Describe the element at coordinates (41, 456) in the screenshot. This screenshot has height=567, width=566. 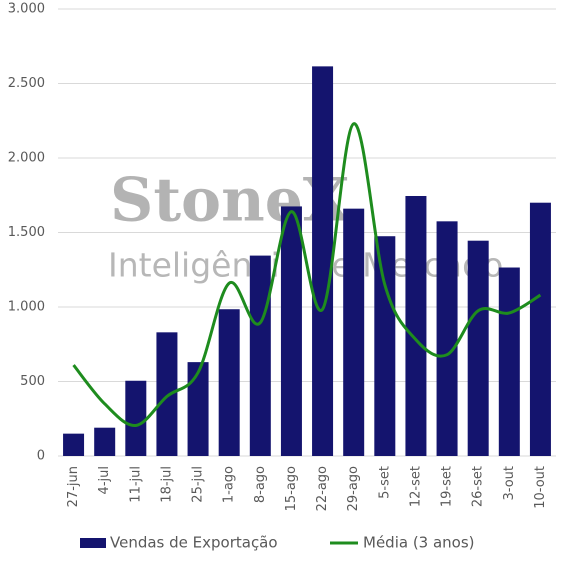
I see `y-tick-label: 0` at that location.